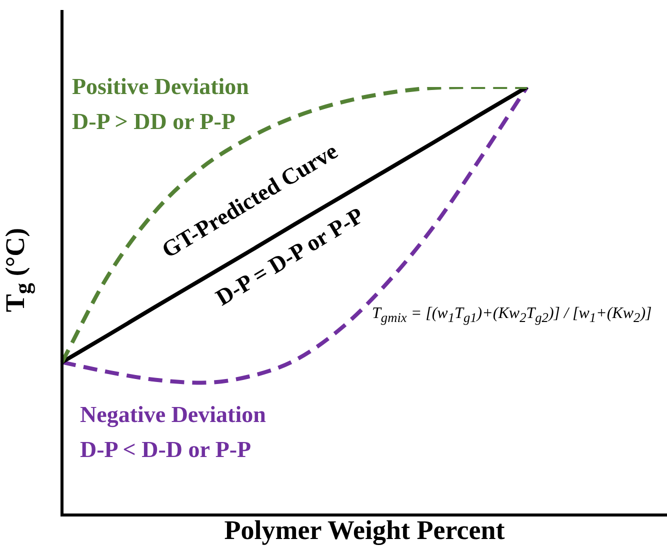 Image resolution: width=667 pixels, height=552 pixels. What do you see at coordinates (364, 530) in the screenshot?
I see `x-axis-title: Polymer Weight Percent` at bounding box center [364, 530].